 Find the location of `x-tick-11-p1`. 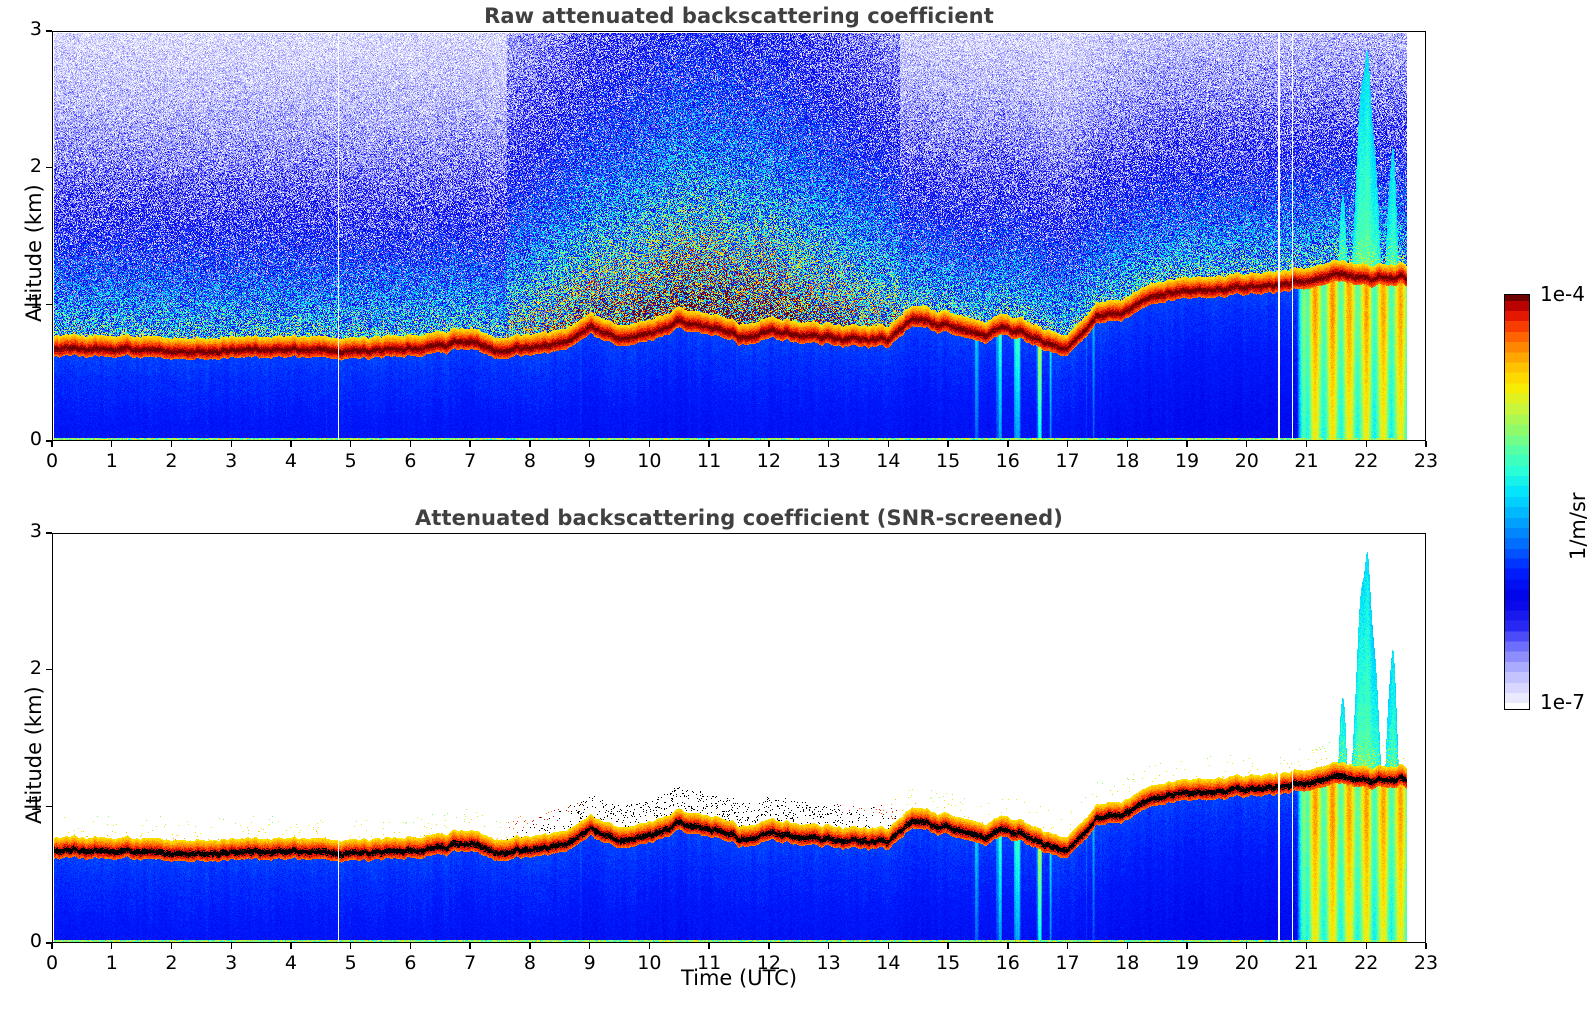

x-tick-11-p1 is located at coordinates (709, 946).